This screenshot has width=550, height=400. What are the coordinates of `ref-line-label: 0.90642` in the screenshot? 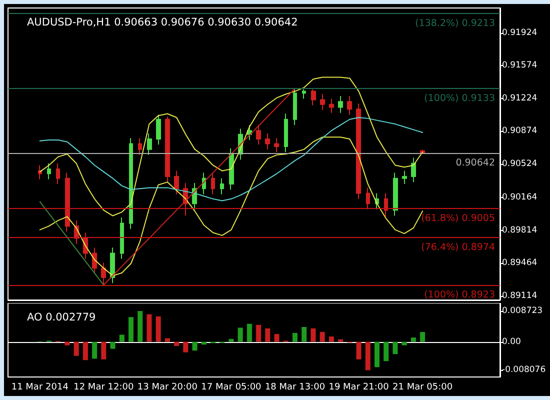 It's located at (475, 162).